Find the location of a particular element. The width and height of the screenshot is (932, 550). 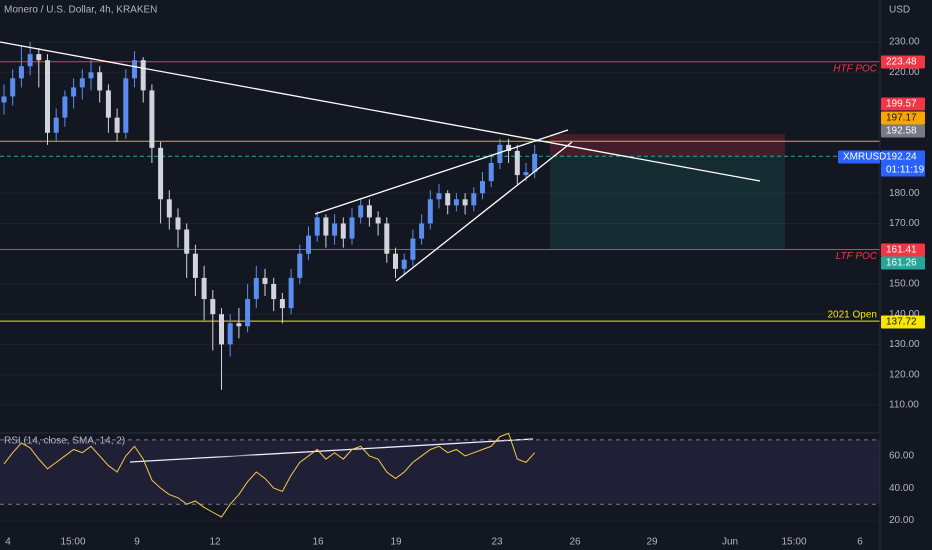

rsi-tick-label: 40.00 is located at coordinates (901, 488).